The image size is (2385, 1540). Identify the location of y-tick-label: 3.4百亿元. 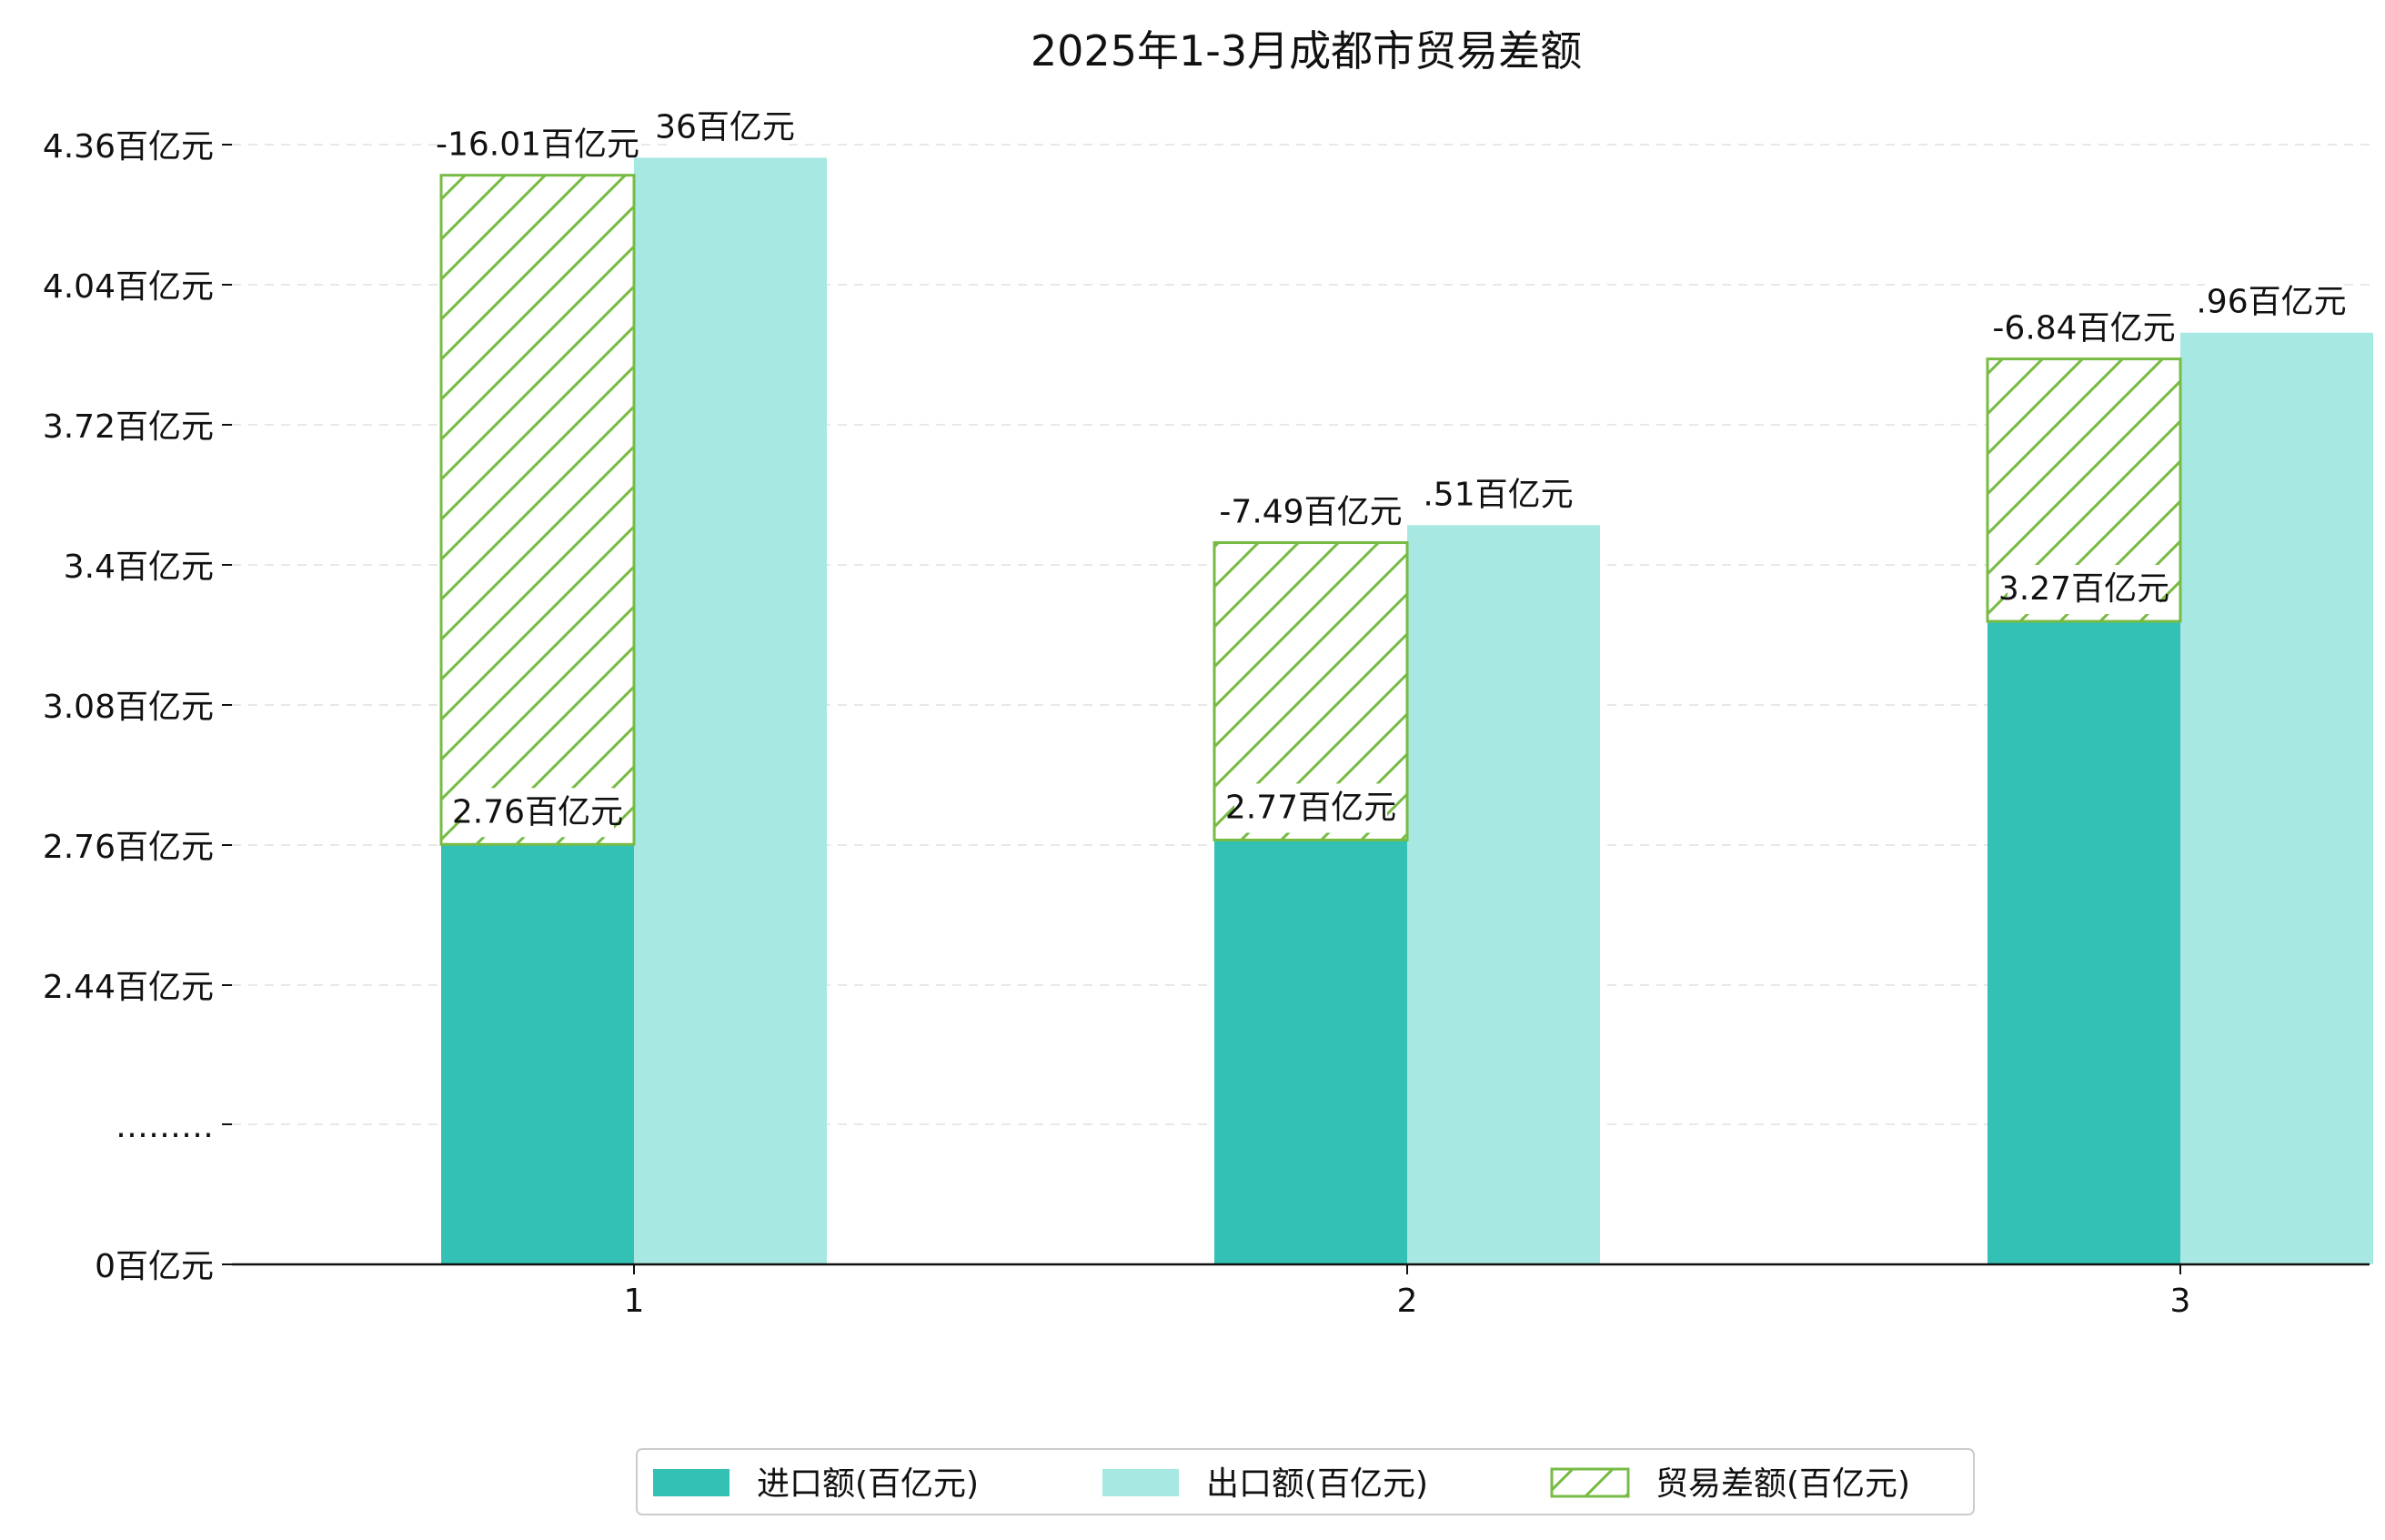
(139, 567).